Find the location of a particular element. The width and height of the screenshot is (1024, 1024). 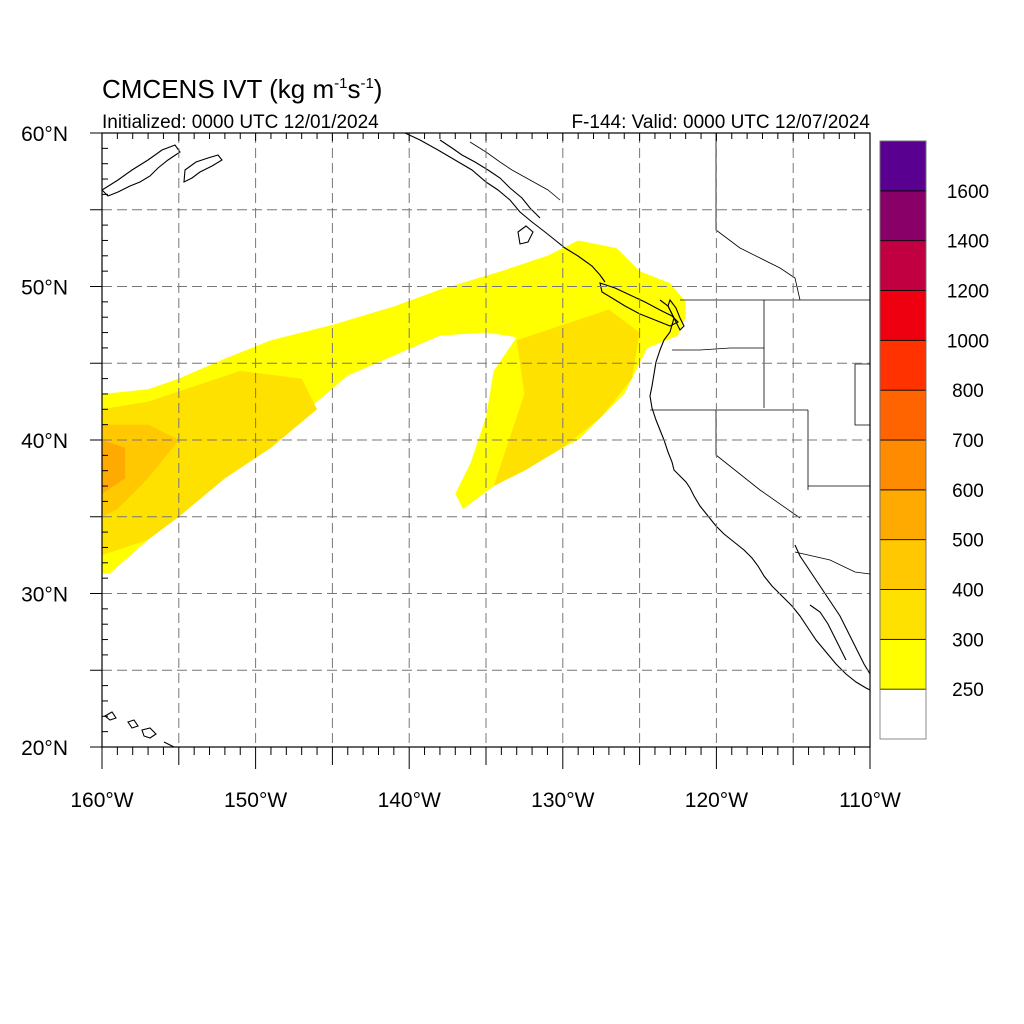

colorbar-label: 800 is located at coordinates (968, 391).